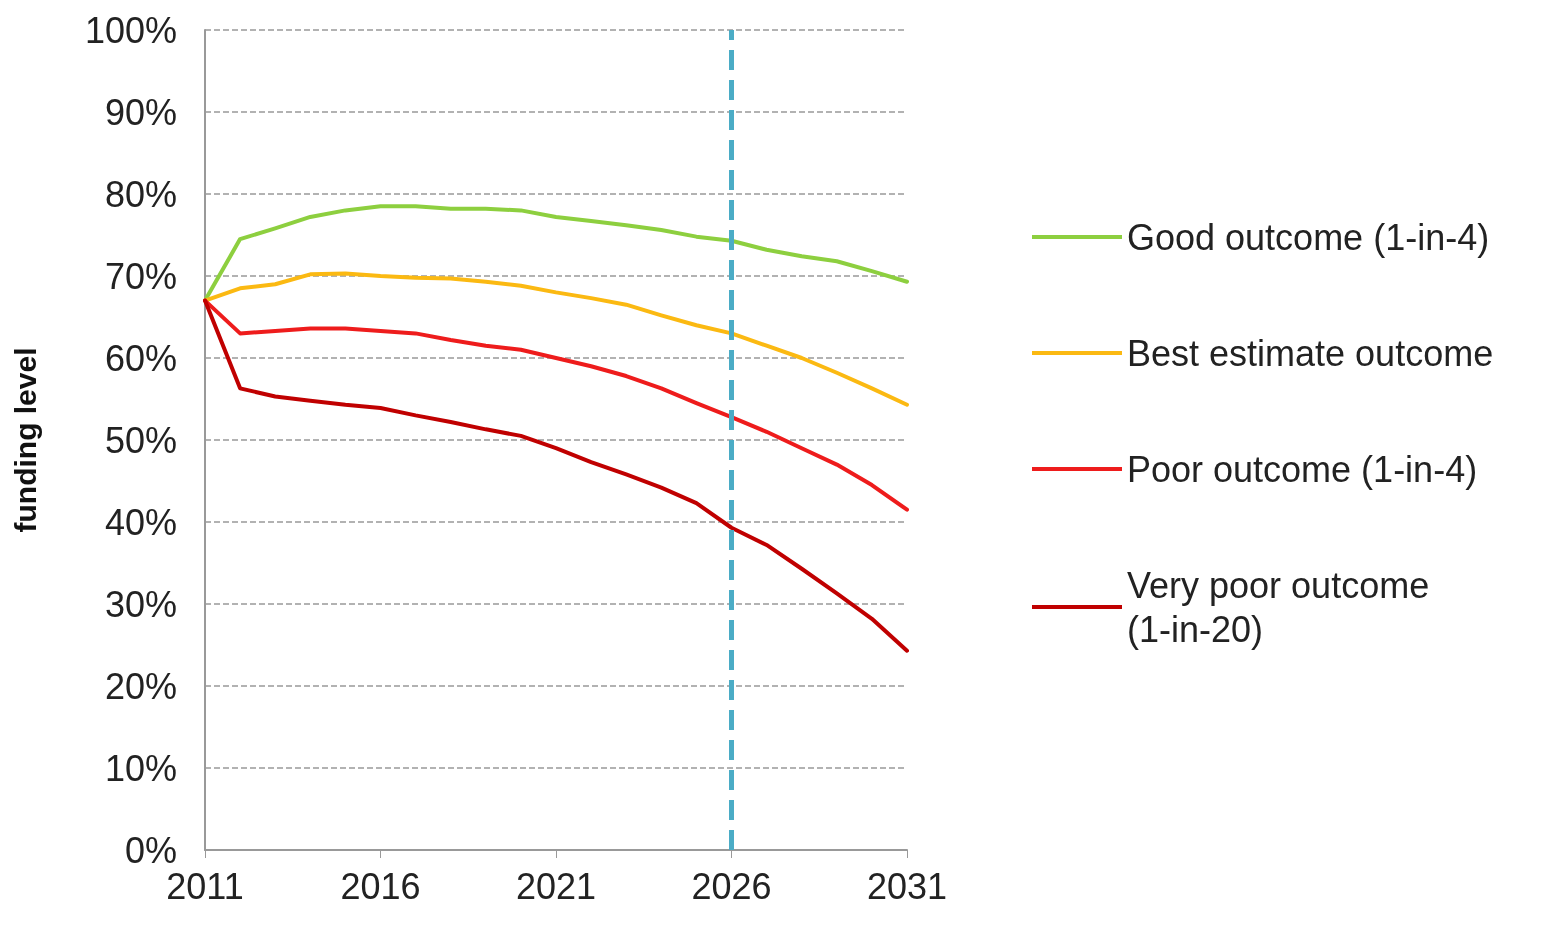  What do you see at coordinates (140, 358) in the screenshot?
I see `y-tick-label: 60%` at bounding box center [140, 358].